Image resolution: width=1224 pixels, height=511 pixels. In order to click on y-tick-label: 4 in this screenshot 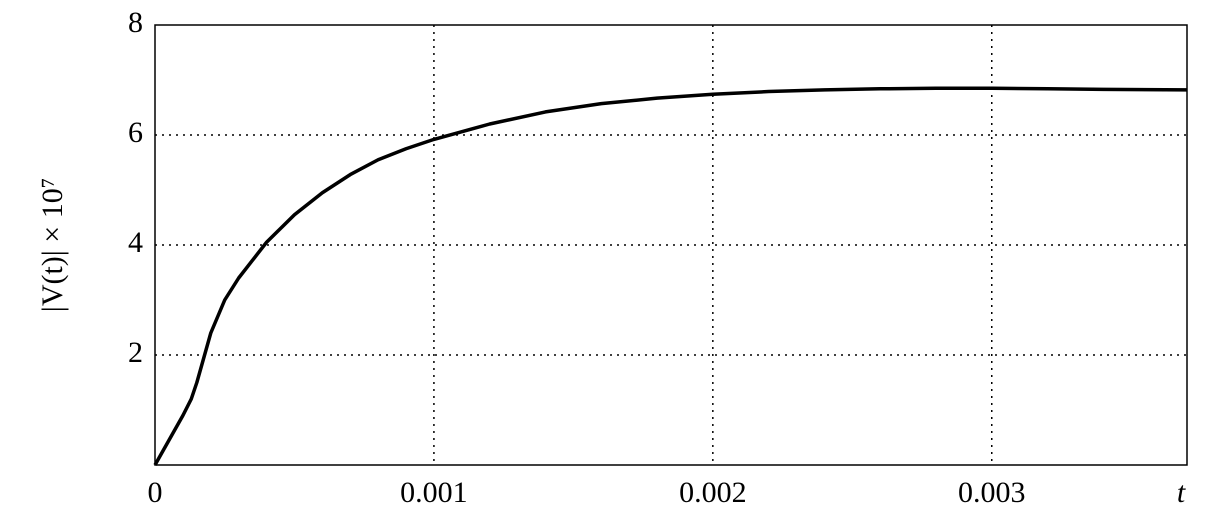, I will do `click(135, 242)`.